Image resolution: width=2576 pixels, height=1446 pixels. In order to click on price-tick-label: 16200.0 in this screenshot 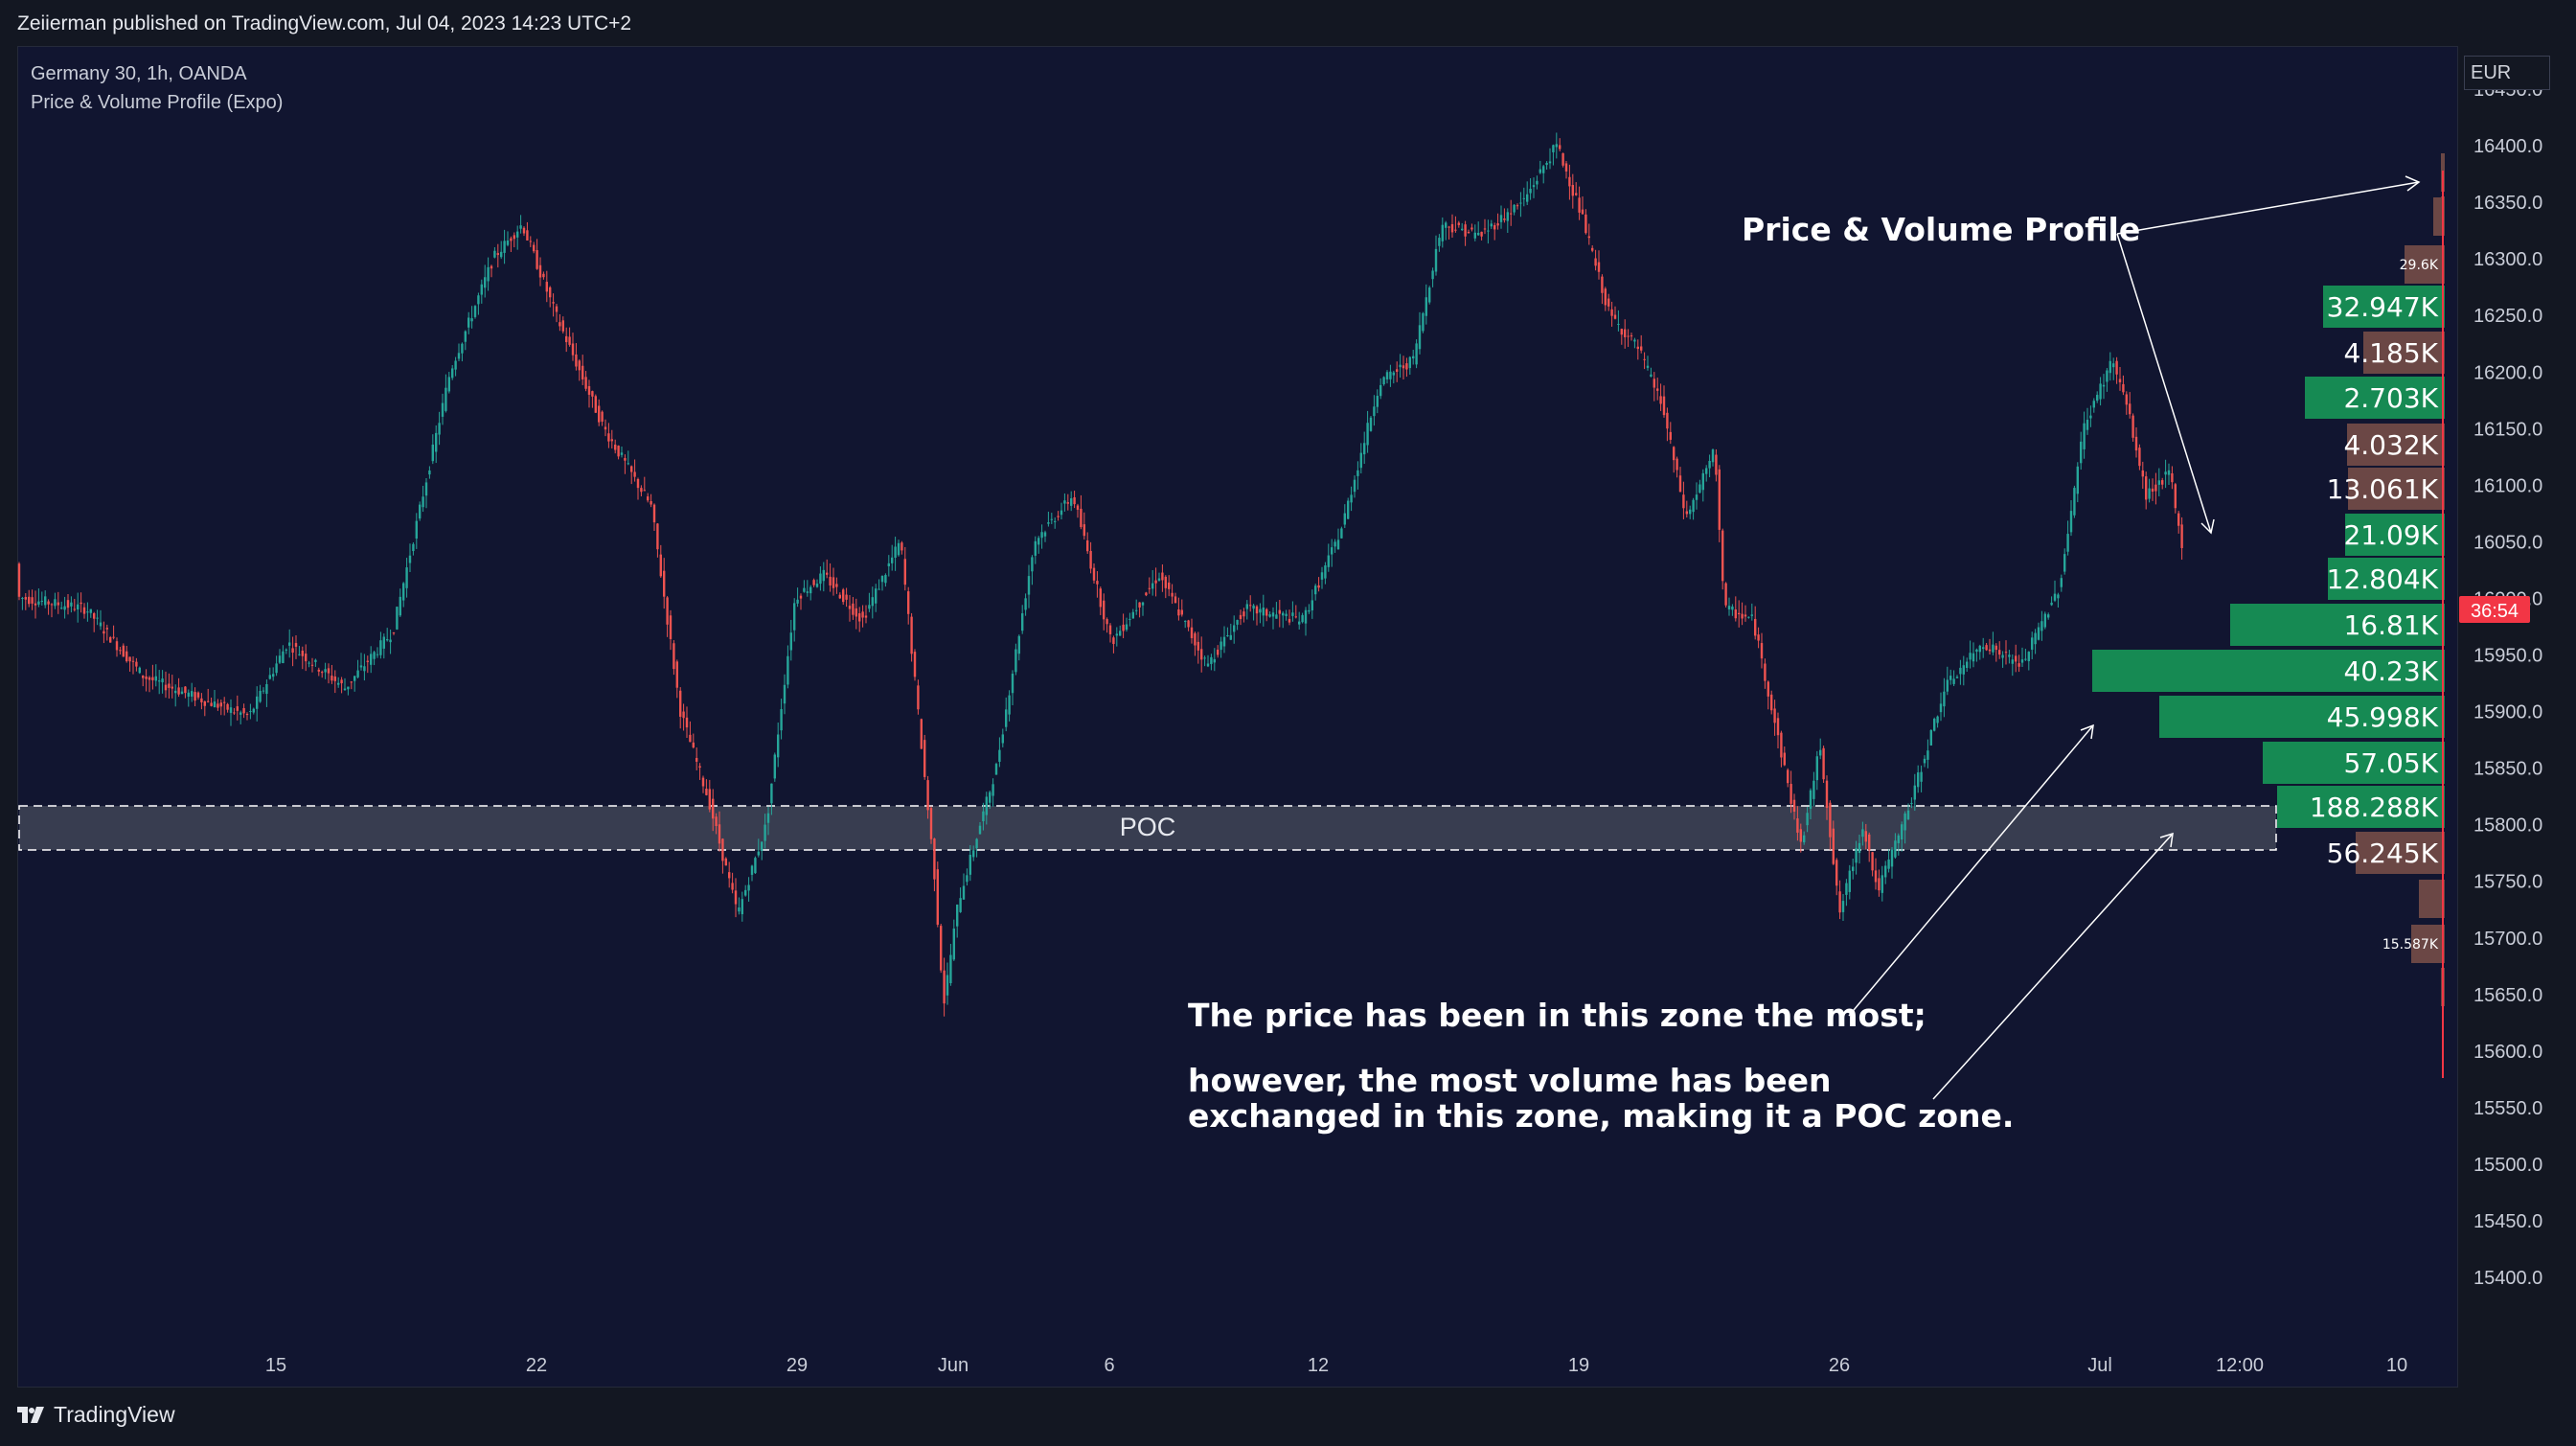, I will do `click(2507, 373)`.